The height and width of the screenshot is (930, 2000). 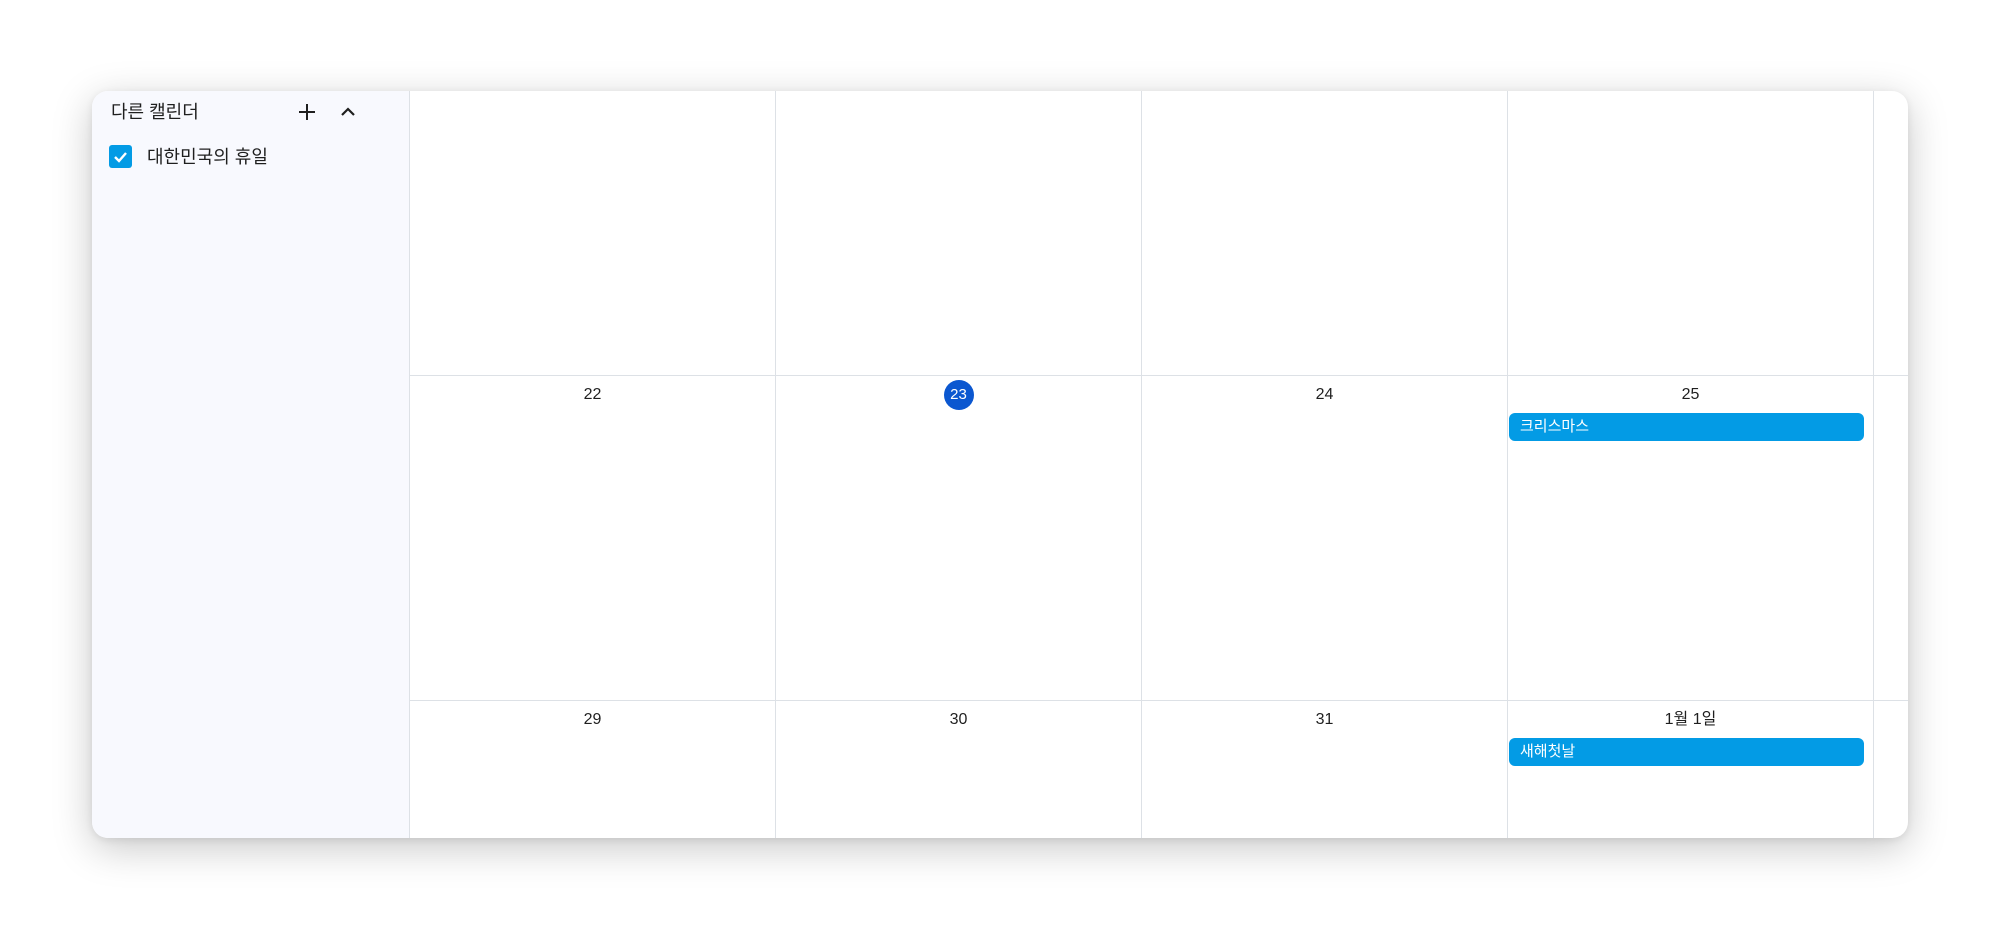 What do you see at coordinates (1324, 719) in the screenshot?
I see `day-cell-date: 31` at bounding box center [1324, 719].